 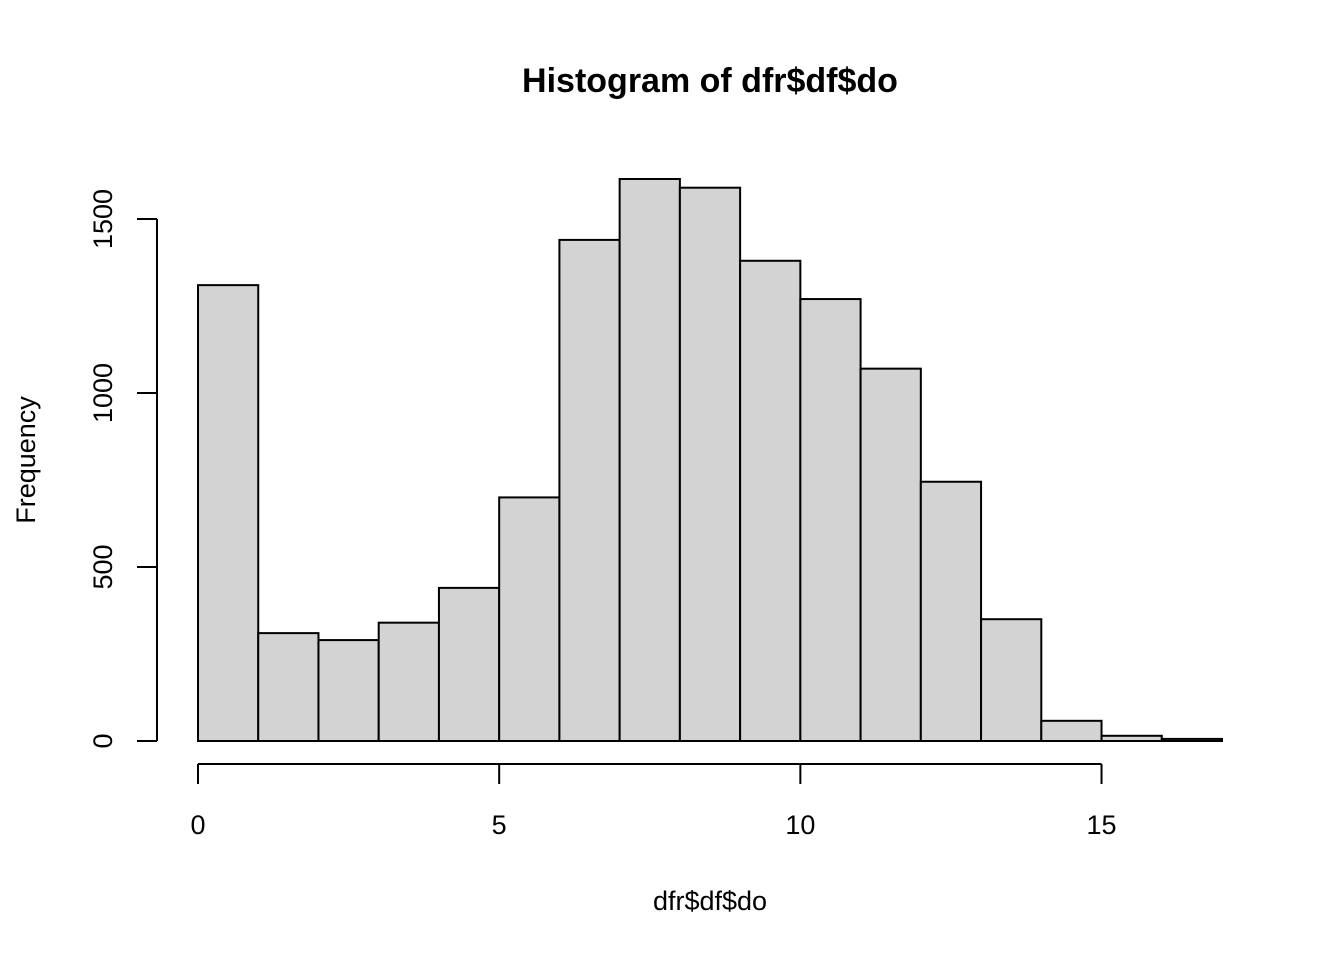 What do you see at coordinates (499, 825) in the screenshot?
I see `x-tick-label: 5` at bounding box center [499, 825].